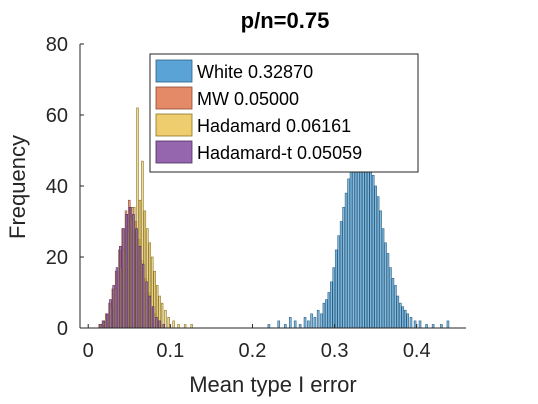 This screenshot has height=404, width=538. I want to click on legend-box, so click(284, 113).